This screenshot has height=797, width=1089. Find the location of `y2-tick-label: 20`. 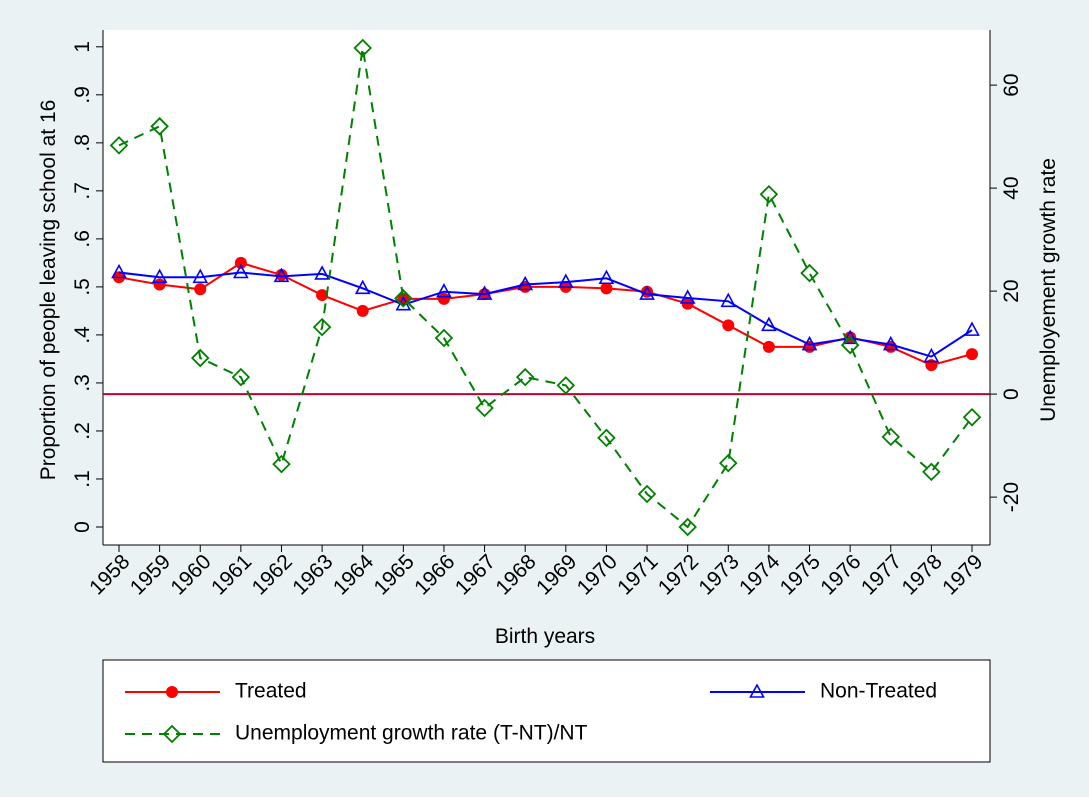

y2-tick-label: 20 is located at coordinates (1011, 290).